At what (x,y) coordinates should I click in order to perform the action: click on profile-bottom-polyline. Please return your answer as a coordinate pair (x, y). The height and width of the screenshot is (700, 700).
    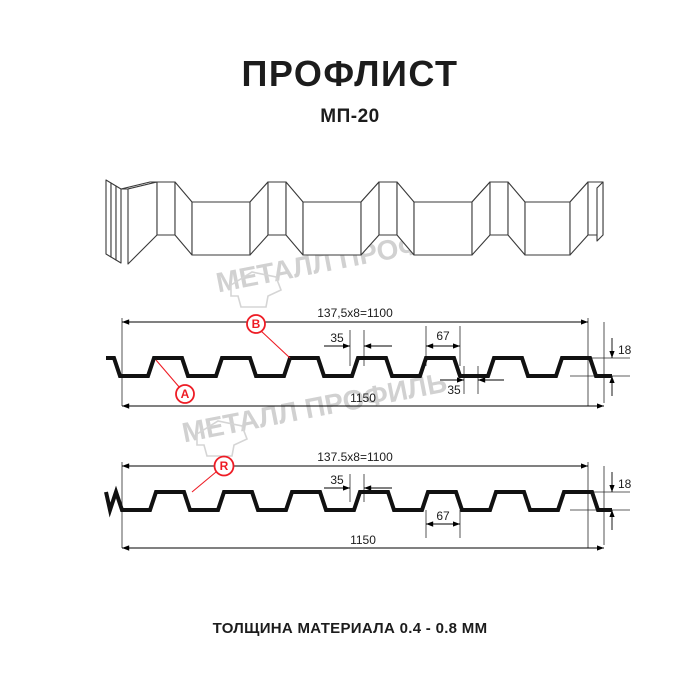
    Looking at the image, I should click on (358, 501).